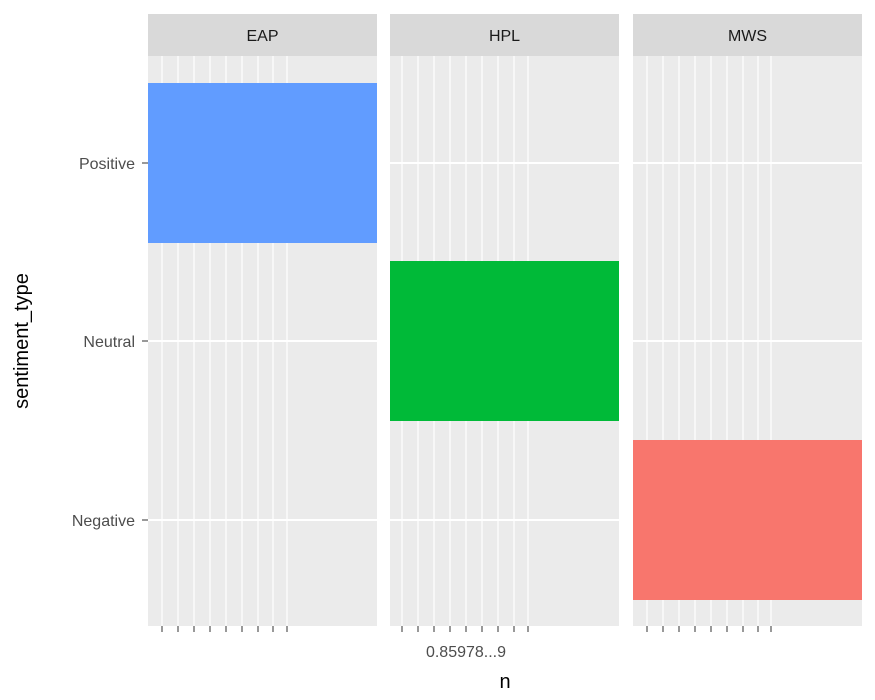 Image resolution: width=875 pixels, height=700 pixels. I want to click on facet-strip-label: EAP, so click(262, 36).